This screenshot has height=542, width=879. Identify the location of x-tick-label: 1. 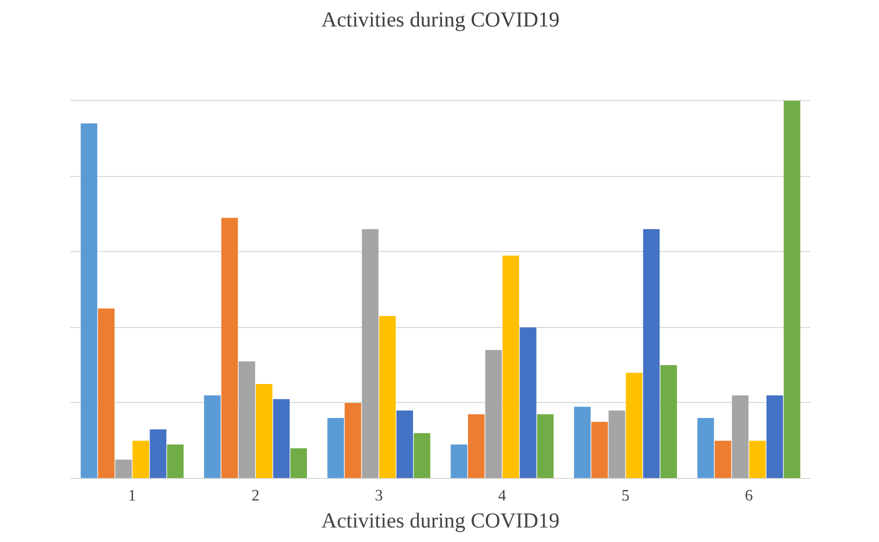
(132, 496).